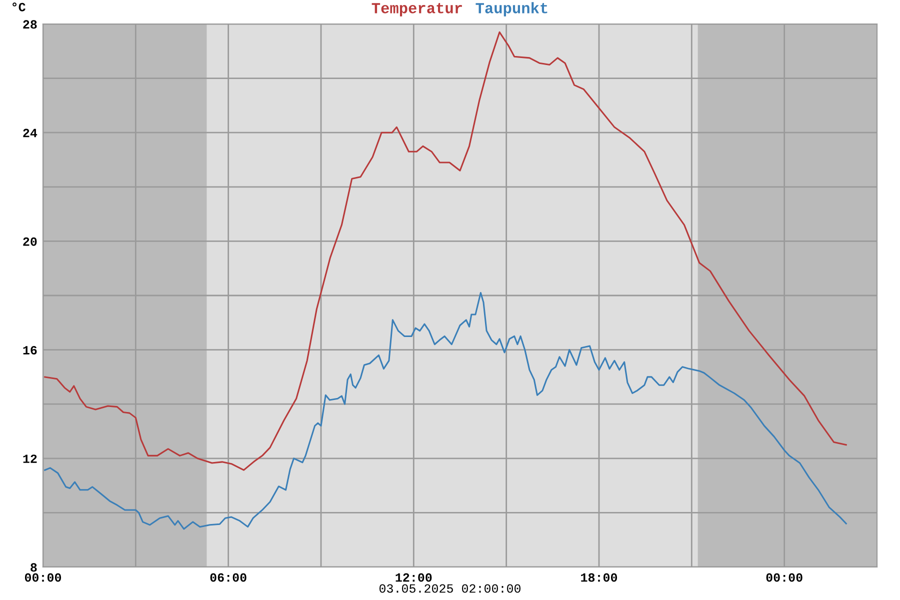 This screenshot has width=900, height=600. What do you see at coordinates (417, 9) in the screenshot?
I see `text: Temperatur` at bounding box center [417, 9].